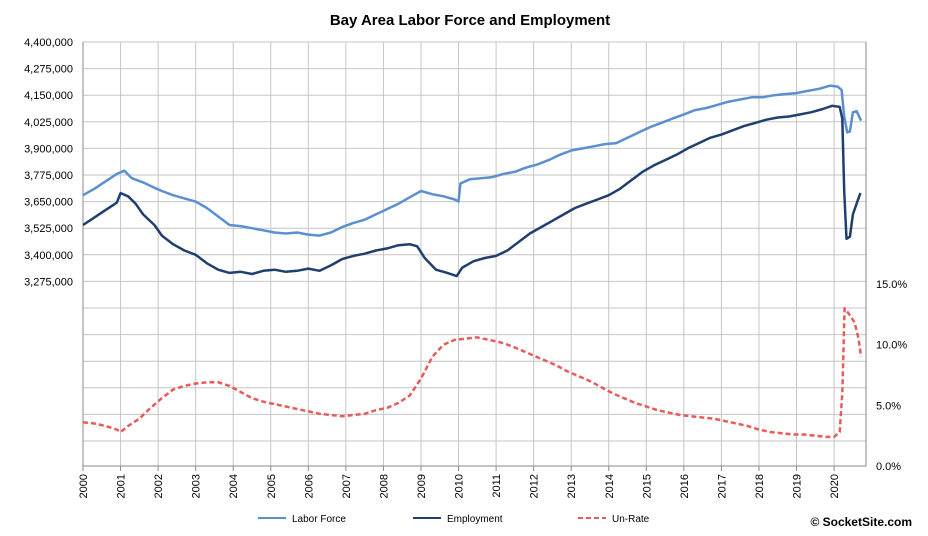 This screenshot has width=928, height=536. Describe the element at coordinates (497, 486) in the screenshot. I see `x-tick-label: 2011` at that location.